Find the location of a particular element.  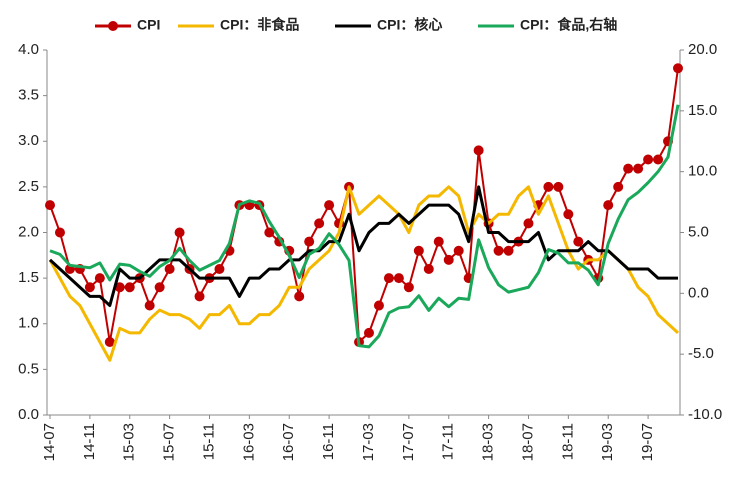

y-tick-label: 2.0 is located at coordinates (28, 231).